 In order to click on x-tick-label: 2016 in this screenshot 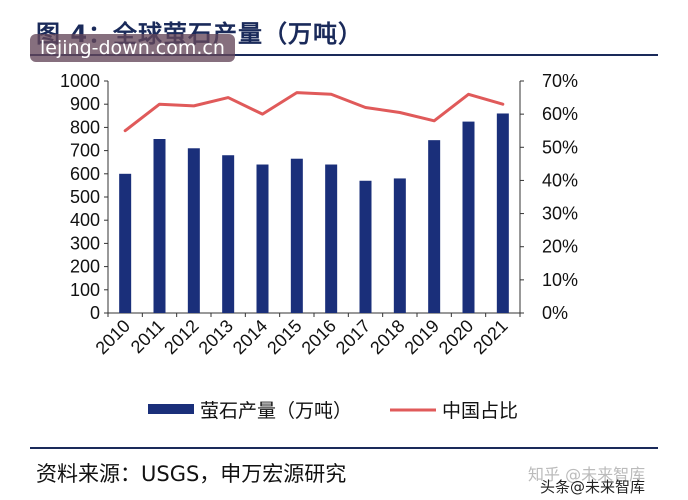, I will do `click(319, 337)`.